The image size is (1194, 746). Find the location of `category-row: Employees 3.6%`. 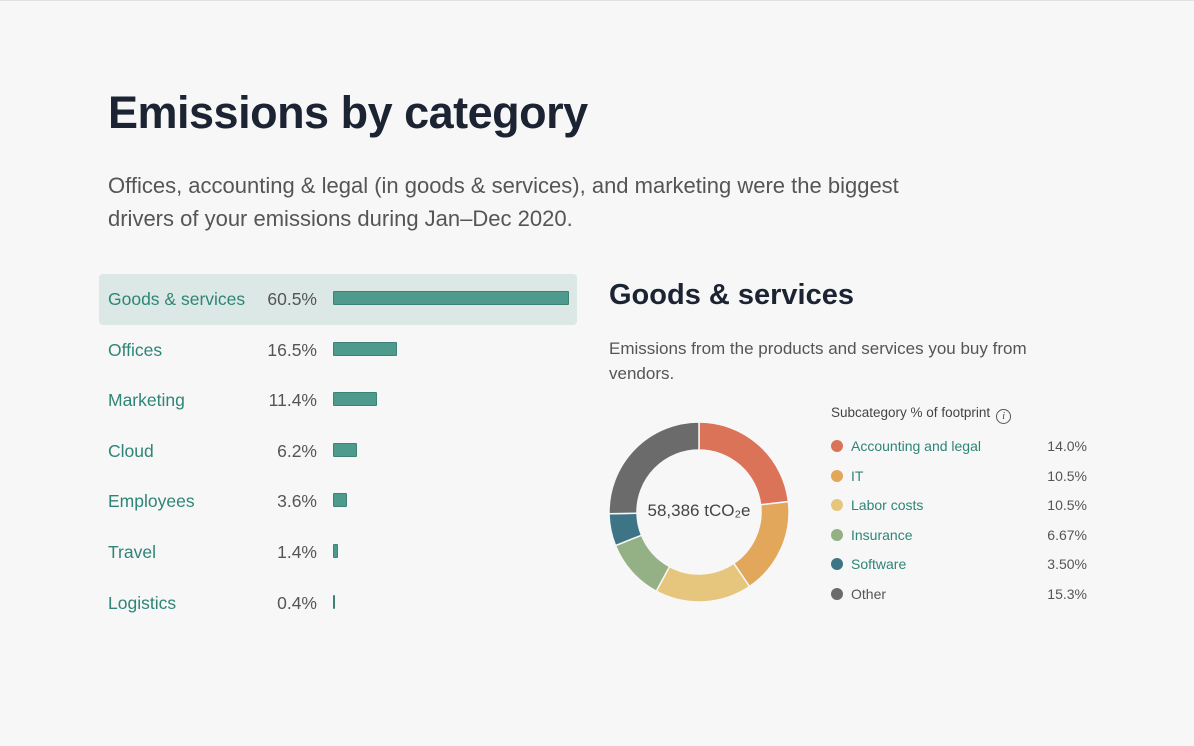

category-row: Employees 3.6% is located at coordinates (338, 501).